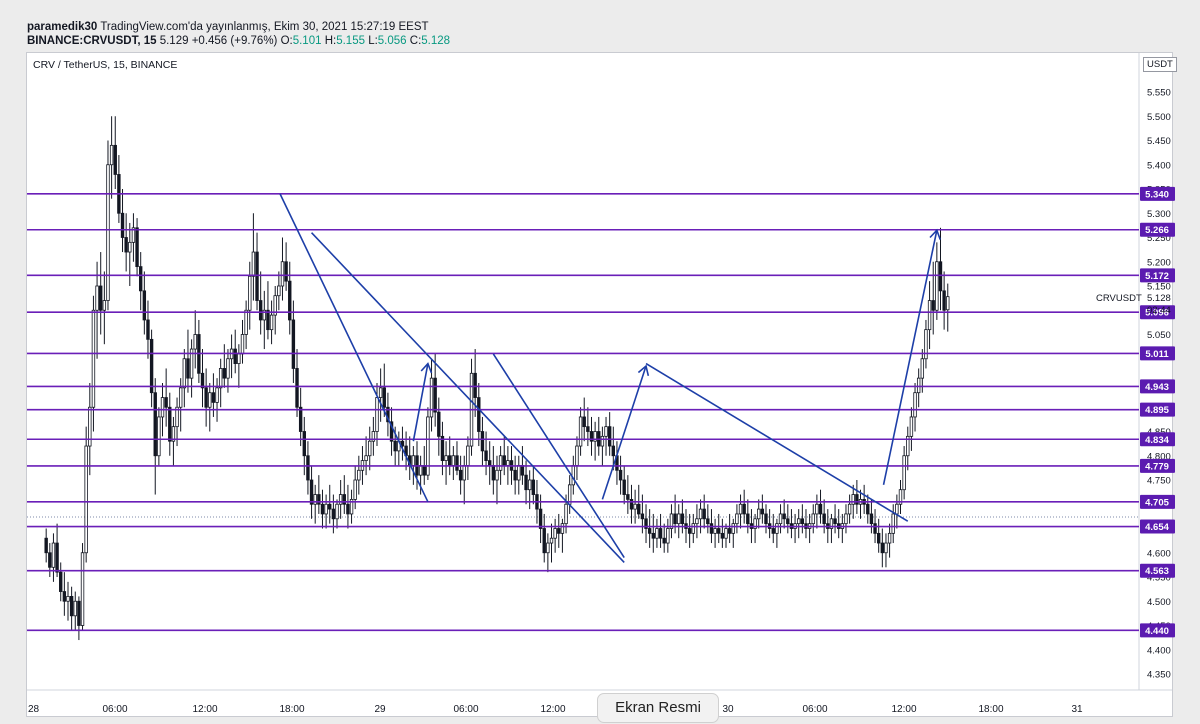 The image size is (1200, 724). What do you see at coordinates (1157, 354) in the screenshot?
I see `level-tag-label: 5.011` at bounding box center [1157, 354].